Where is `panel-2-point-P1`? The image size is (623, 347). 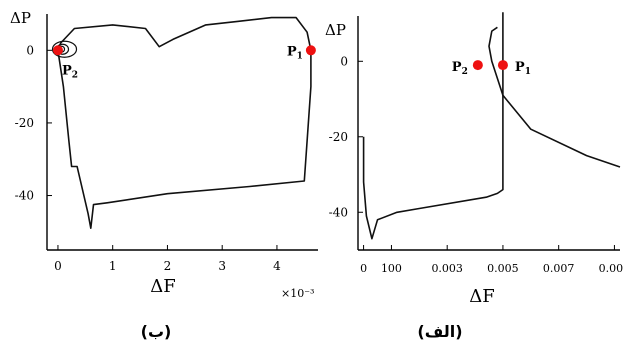
panel-2-point-P1 is located at coordinates (502, 65).